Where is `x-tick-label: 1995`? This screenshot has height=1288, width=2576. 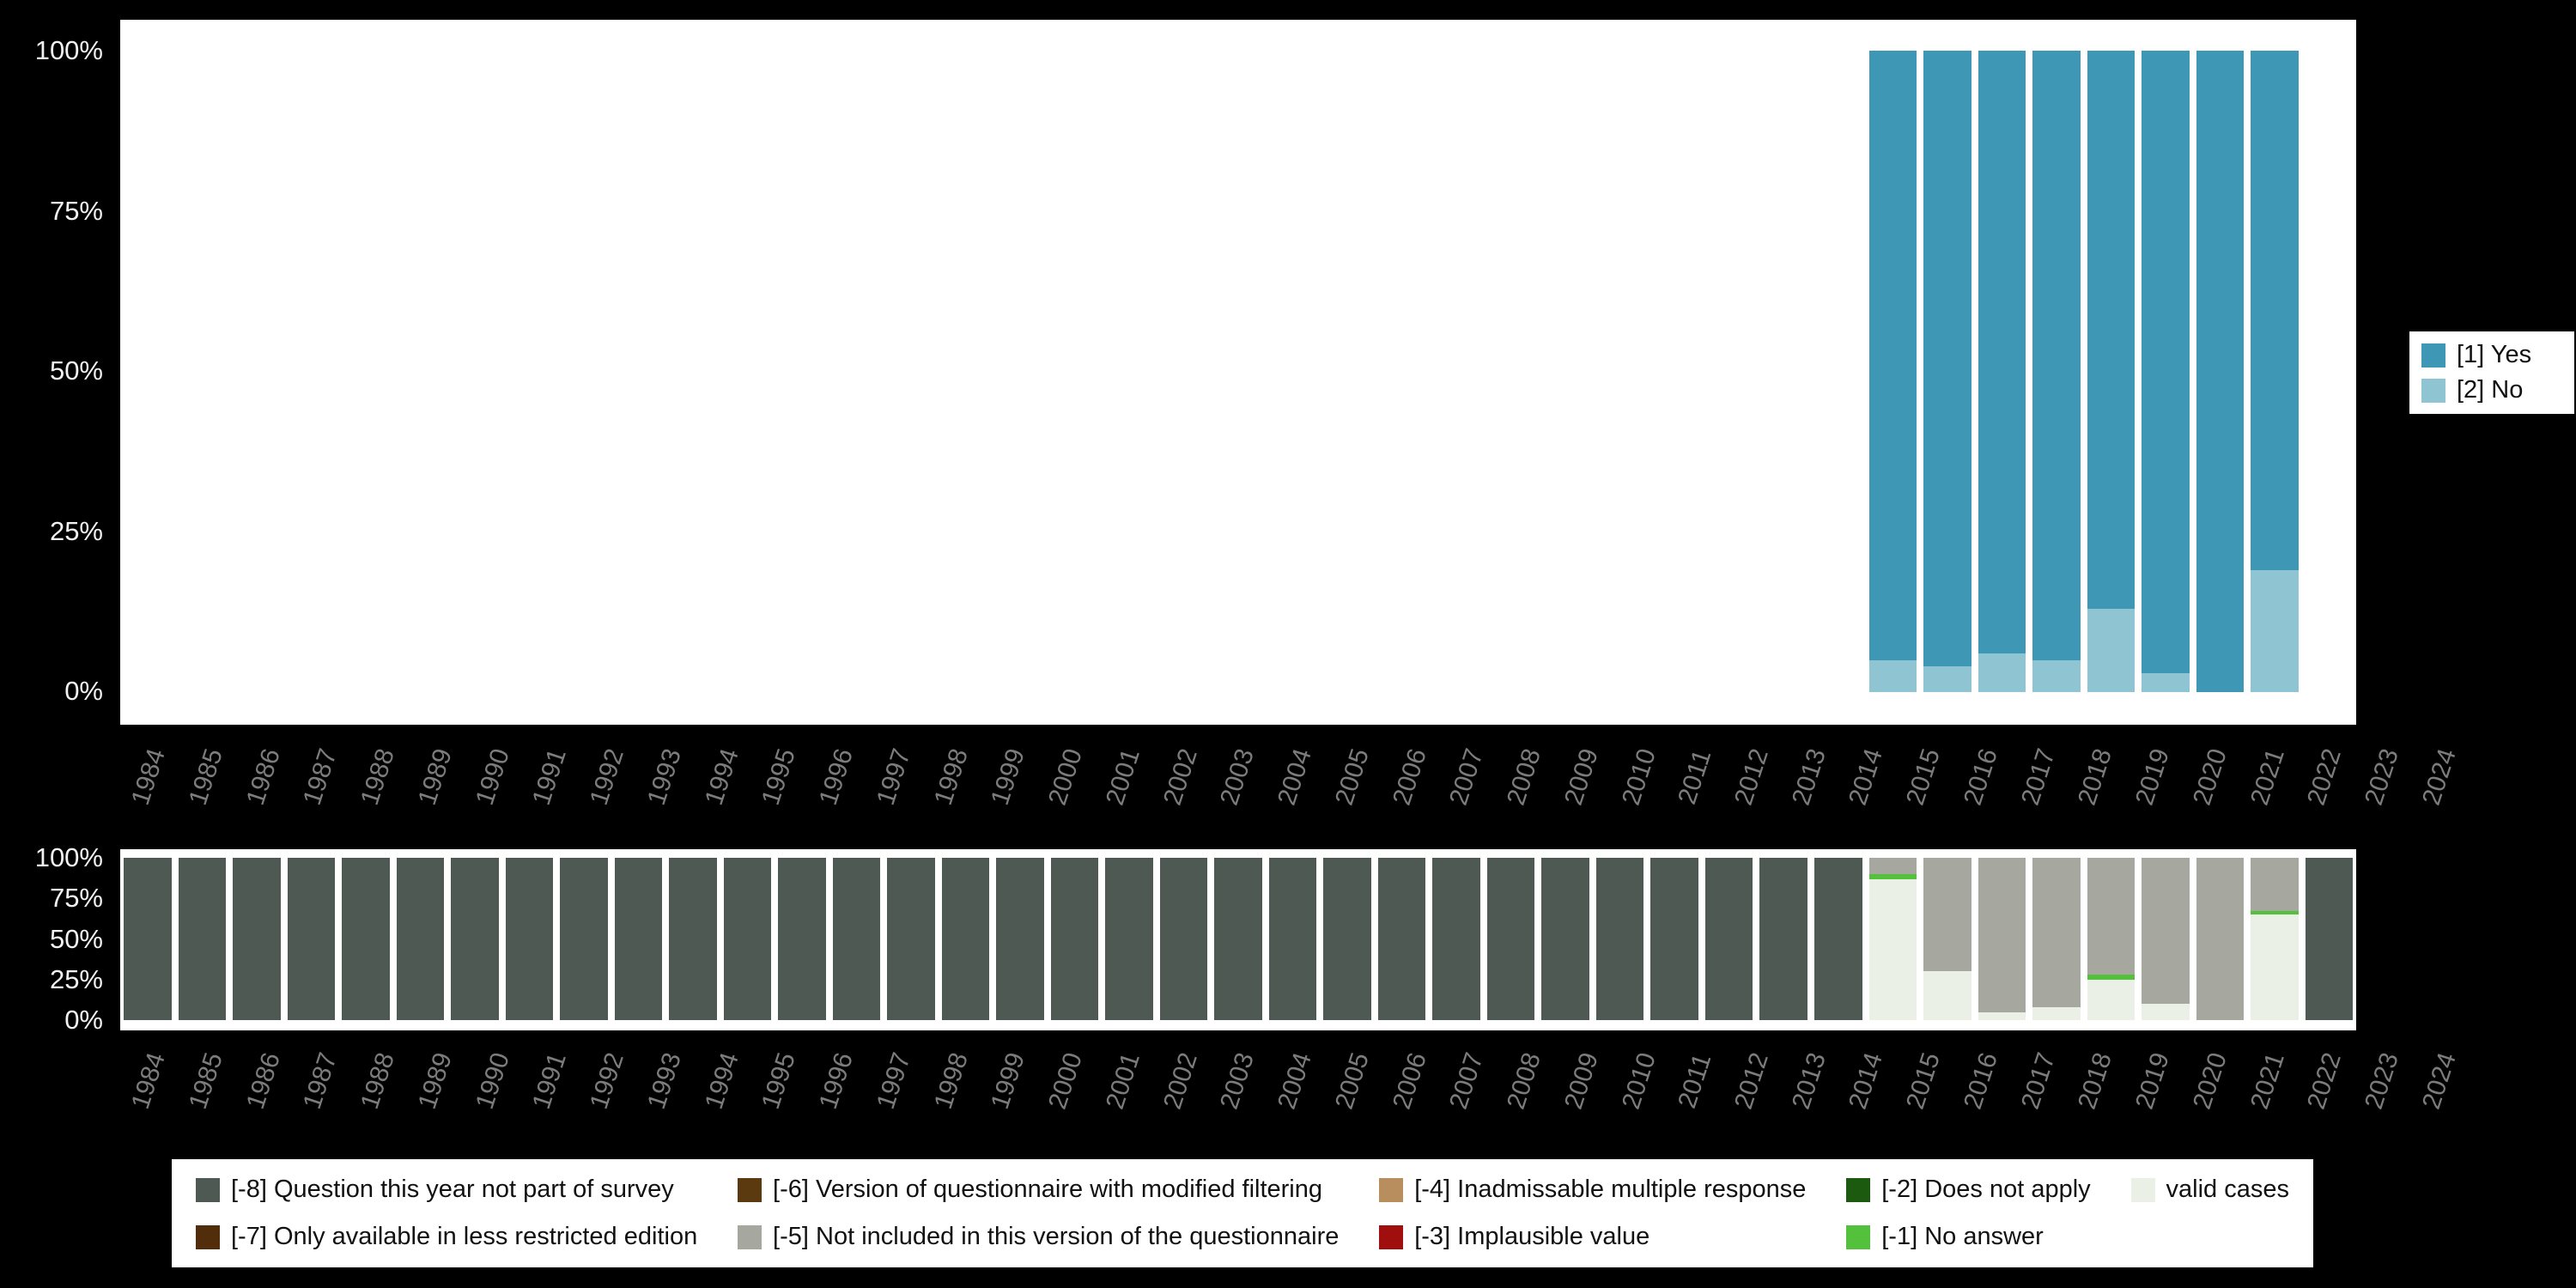 x-tick-label: 1995 is located at coordinates (779, 1081).